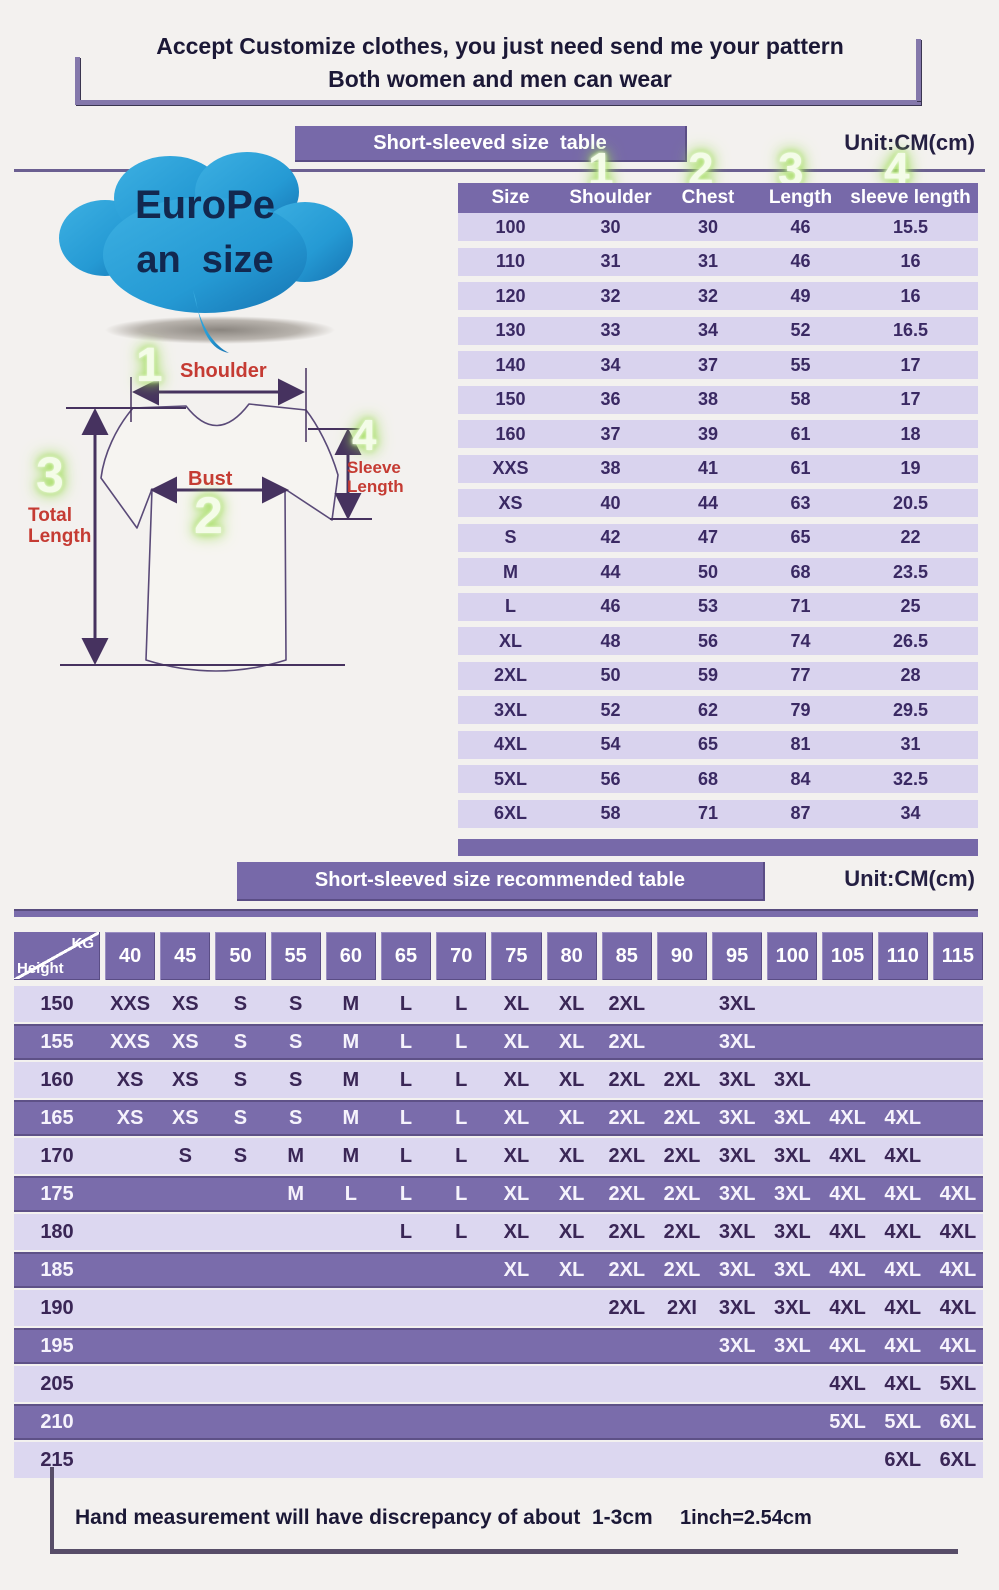 Image resolution: width=999 pixels, height=1590 pixels. Describe the element at coordinates (57, 1421) in the screenshot. I see `height-row-label: 210` at that location.